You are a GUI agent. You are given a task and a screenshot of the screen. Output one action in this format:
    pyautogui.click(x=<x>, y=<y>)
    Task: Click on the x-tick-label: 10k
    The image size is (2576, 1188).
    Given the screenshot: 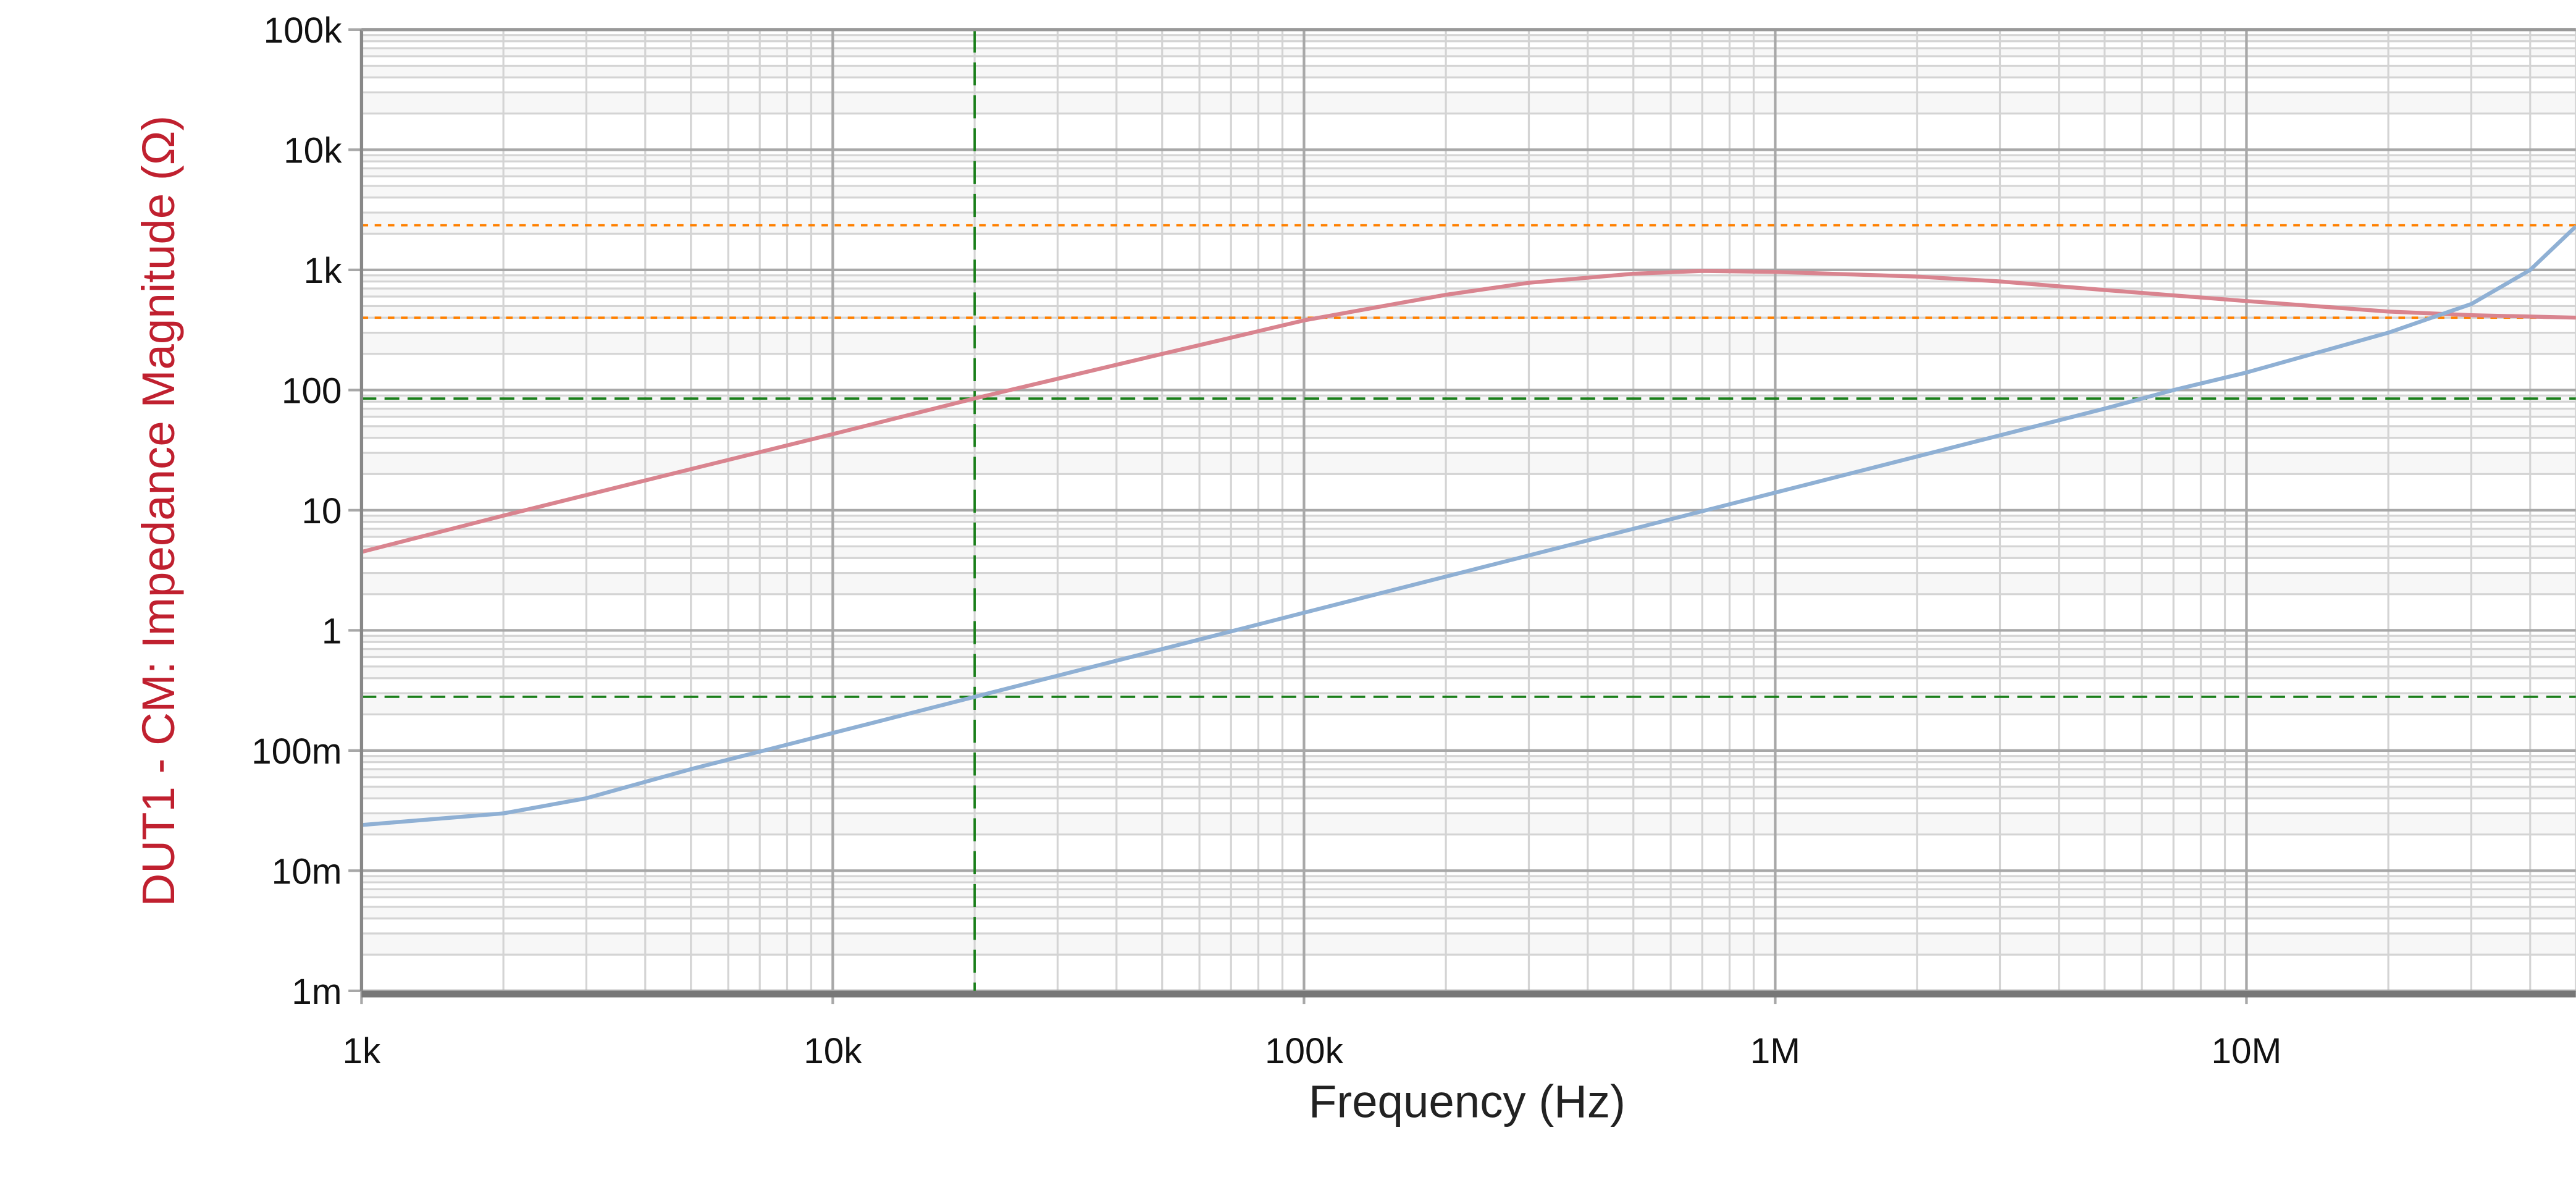 What is the action you would take?
    pyautogui.click(x=832, y=1051)
    